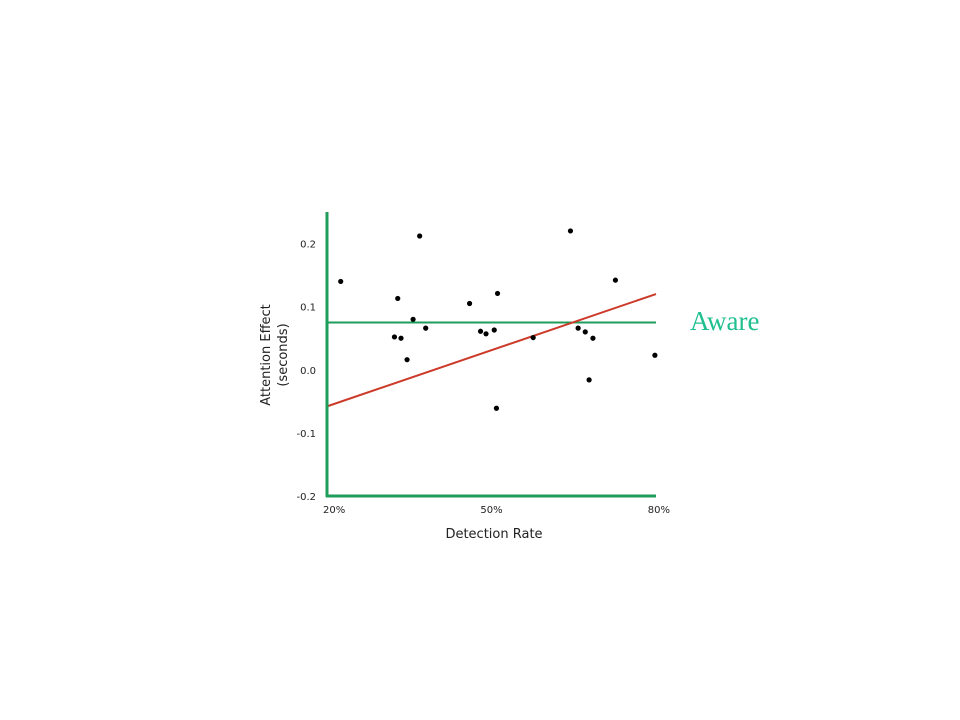  I want to click on y-tick-label: 0.2, so click(308, 245).